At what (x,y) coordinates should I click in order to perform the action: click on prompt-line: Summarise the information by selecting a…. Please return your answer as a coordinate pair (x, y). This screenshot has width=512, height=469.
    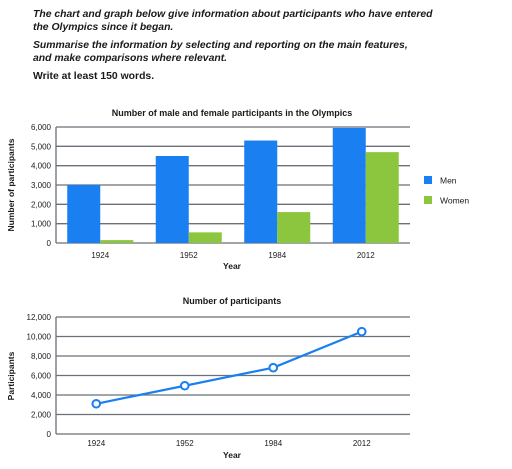
    Looking at the image, I should click on (220, 45).